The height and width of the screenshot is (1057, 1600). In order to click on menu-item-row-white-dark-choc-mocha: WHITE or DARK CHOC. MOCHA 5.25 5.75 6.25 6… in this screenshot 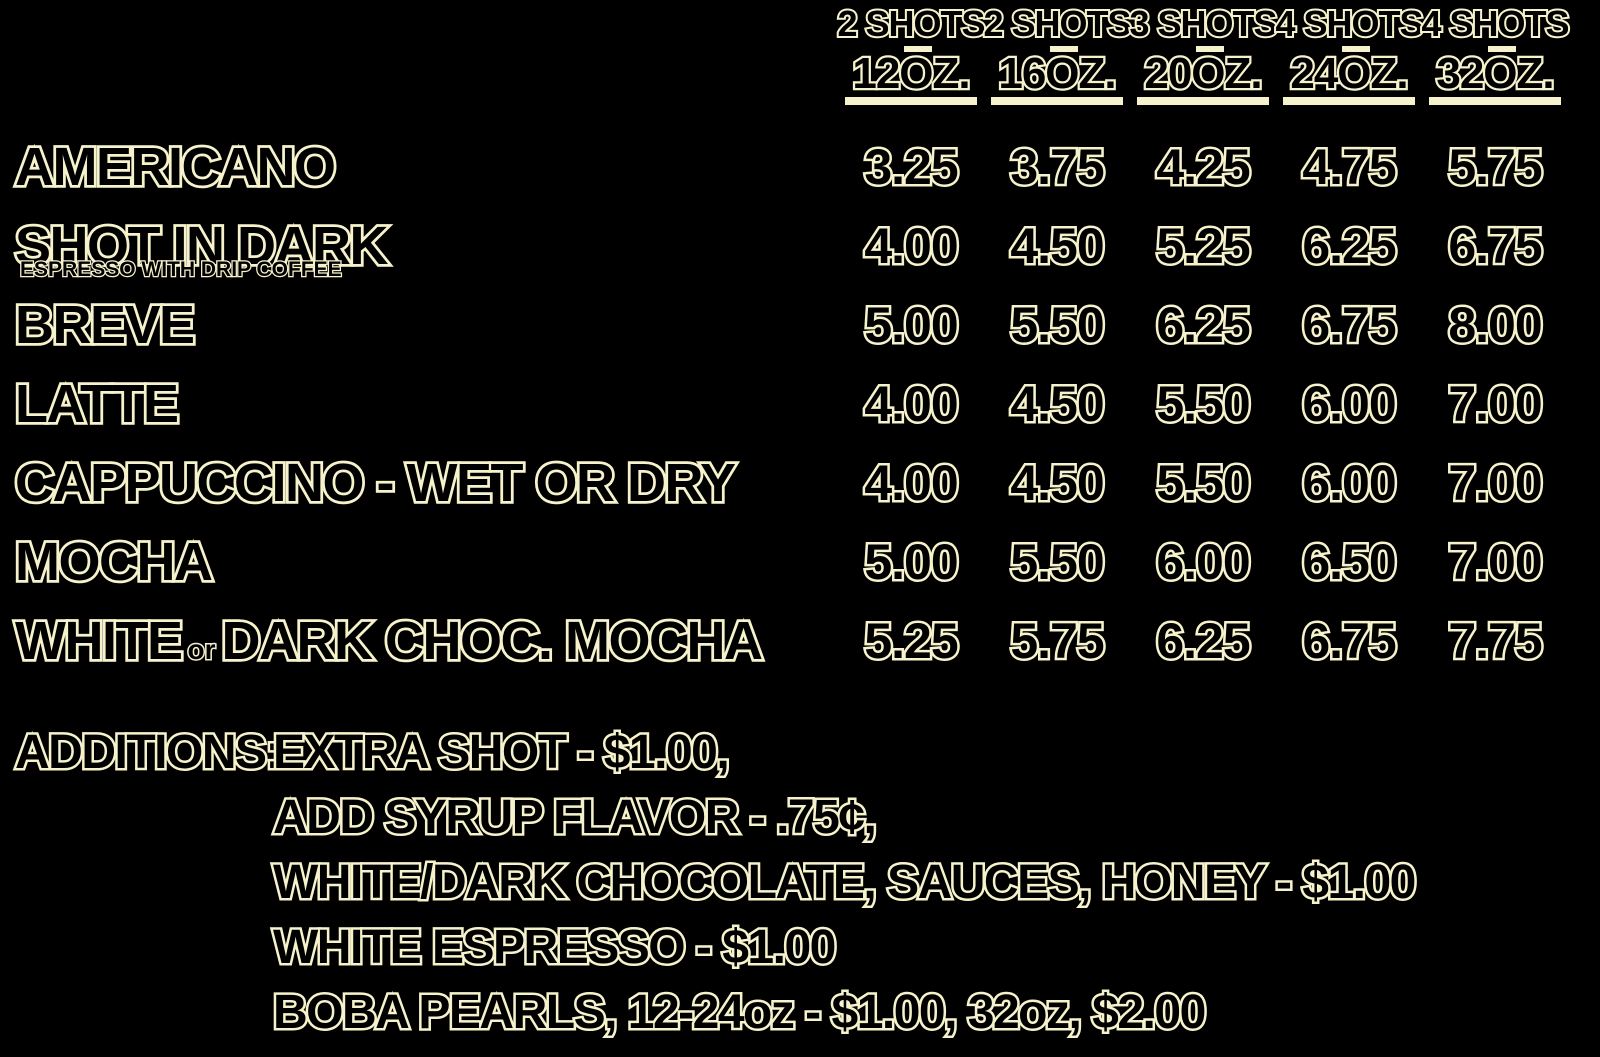, I will do `click(800, 640)`.